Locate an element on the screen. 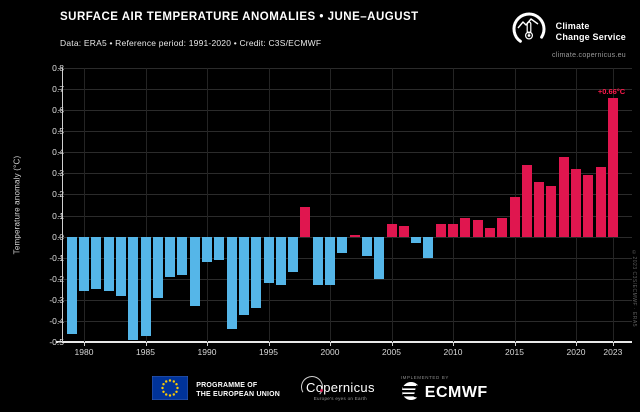 The image size is (640, 412). bar-1981 is located at coordinates (96, 263).